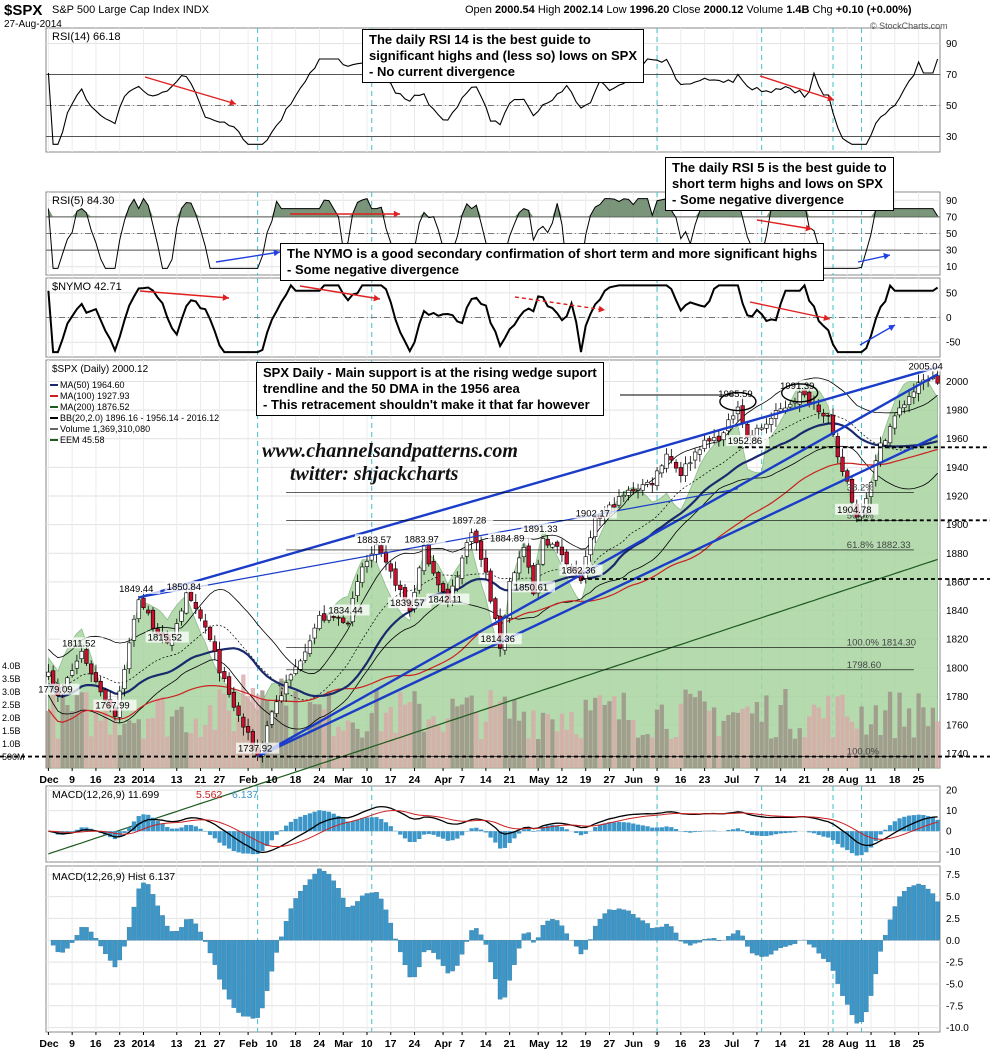 The image size is (990, 1051). I want to click on price-label-bg, so click(139, 589).